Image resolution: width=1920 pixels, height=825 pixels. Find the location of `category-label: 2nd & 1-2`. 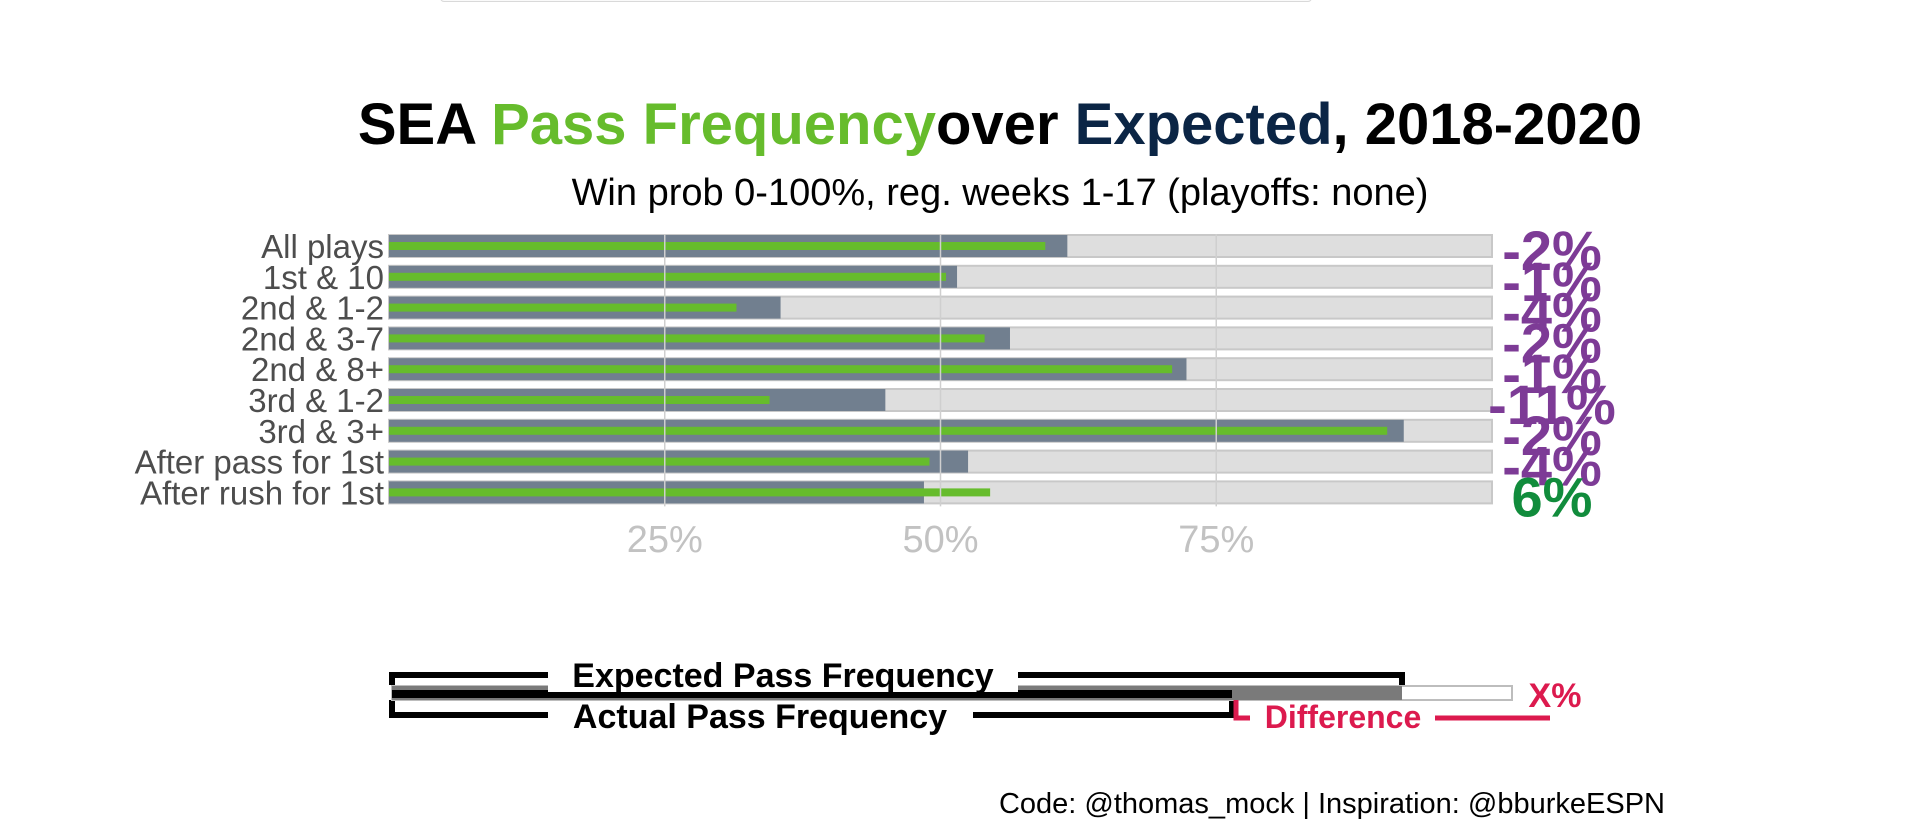

category-label: 2nd & 1-2 is located at coordinates (312, 308).